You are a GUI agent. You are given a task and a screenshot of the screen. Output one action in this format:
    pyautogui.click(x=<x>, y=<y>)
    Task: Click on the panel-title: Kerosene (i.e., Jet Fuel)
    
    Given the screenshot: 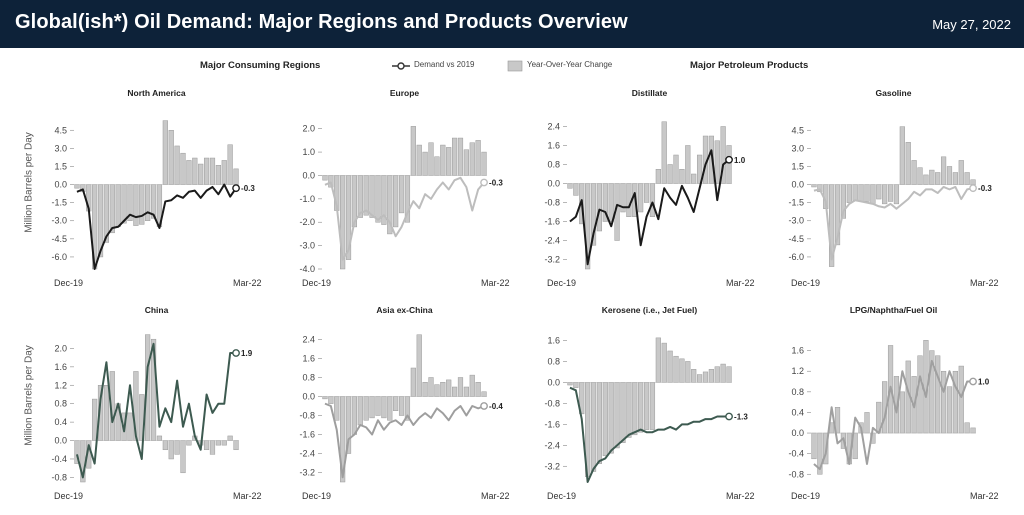 What is the action you would take?
    pyautogui.click(x=650, y=310)
    